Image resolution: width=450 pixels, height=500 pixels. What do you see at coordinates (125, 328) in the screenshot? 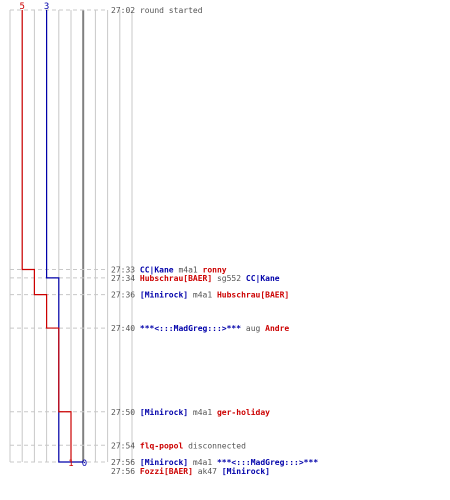
I see `event-time: 27:40` at bounding box center [125, 328].